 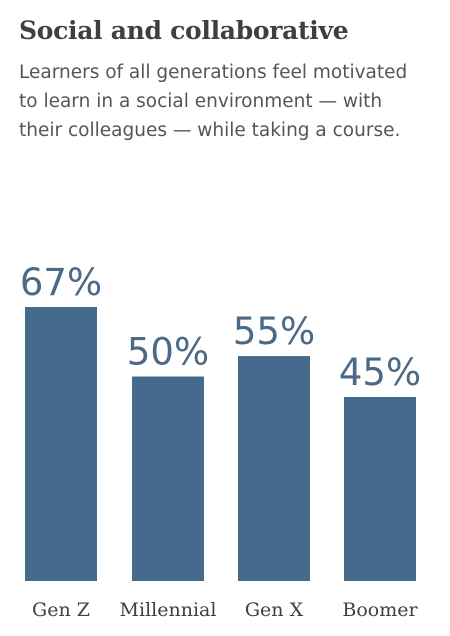 I want to click on bar-millennial, so click(x=168, y=478).